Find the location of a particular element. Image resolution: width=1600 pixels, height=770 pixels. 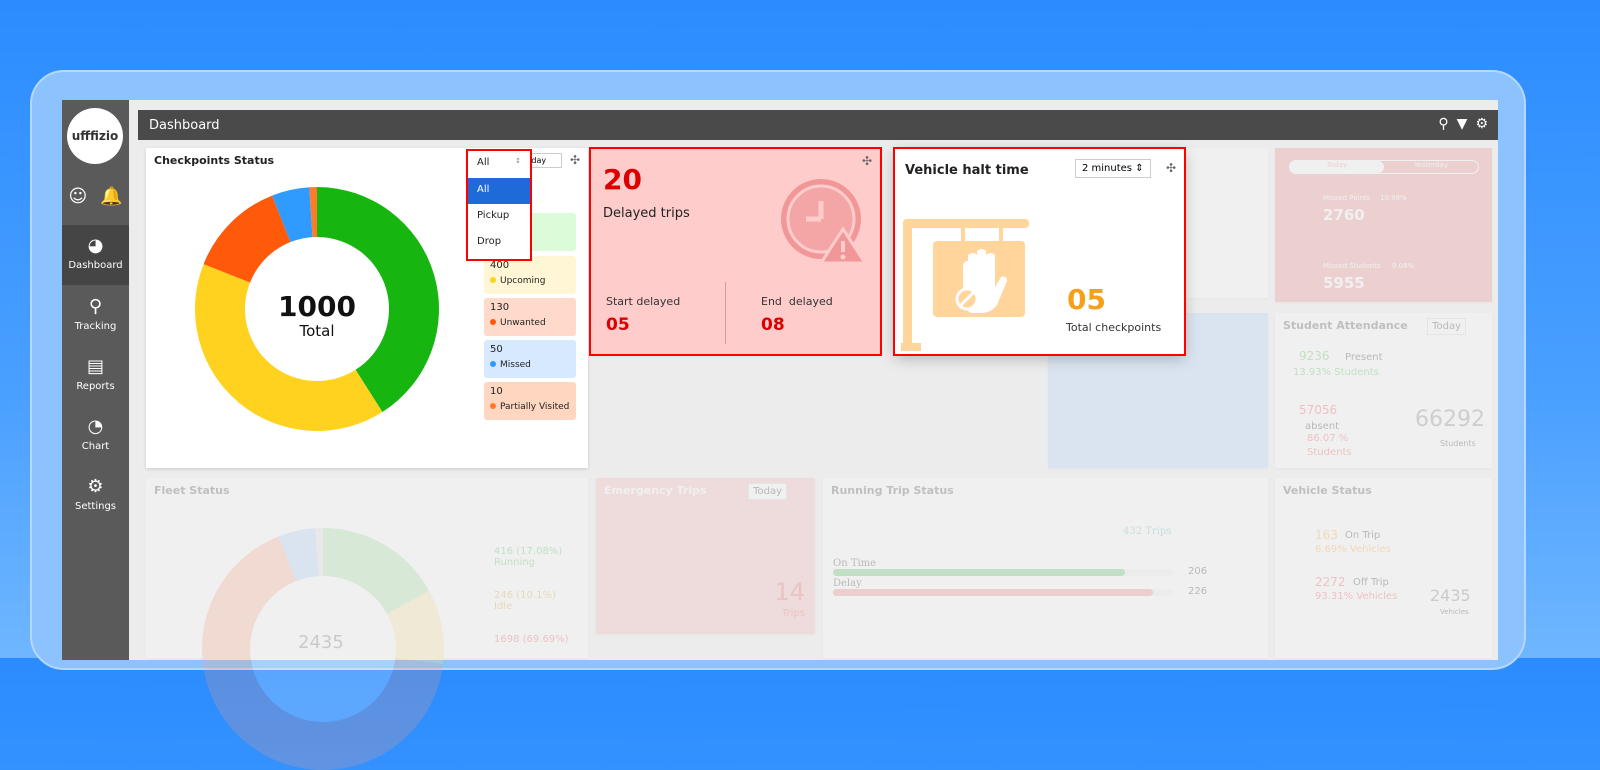

logo: ufffizio is located at coordinates (95, 136).